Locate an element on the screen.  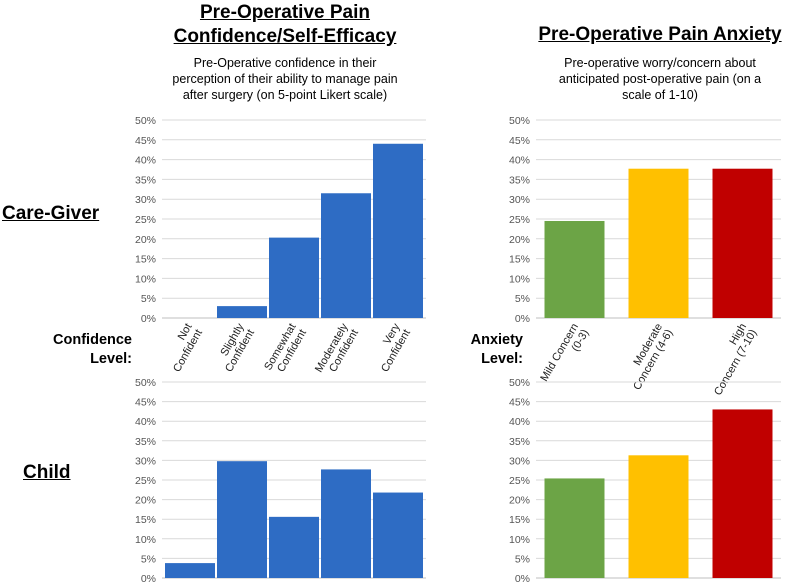
child-confidence-ytick-label: 20% is located at coordinates (145, 501).